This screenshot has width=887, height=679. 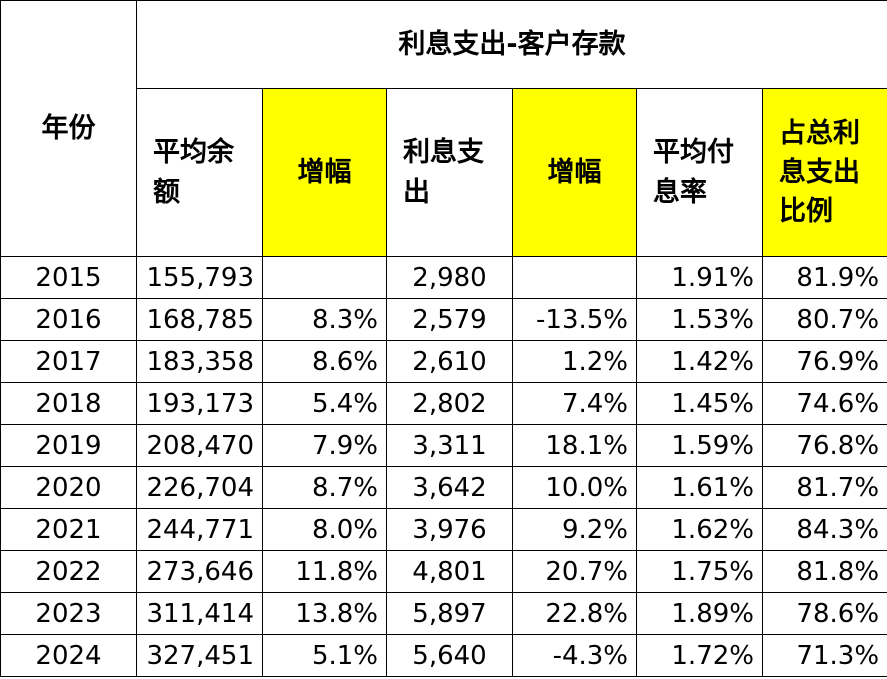 I want to click on balance-growth-cell: 5.4%, so click(x=324, y=403).